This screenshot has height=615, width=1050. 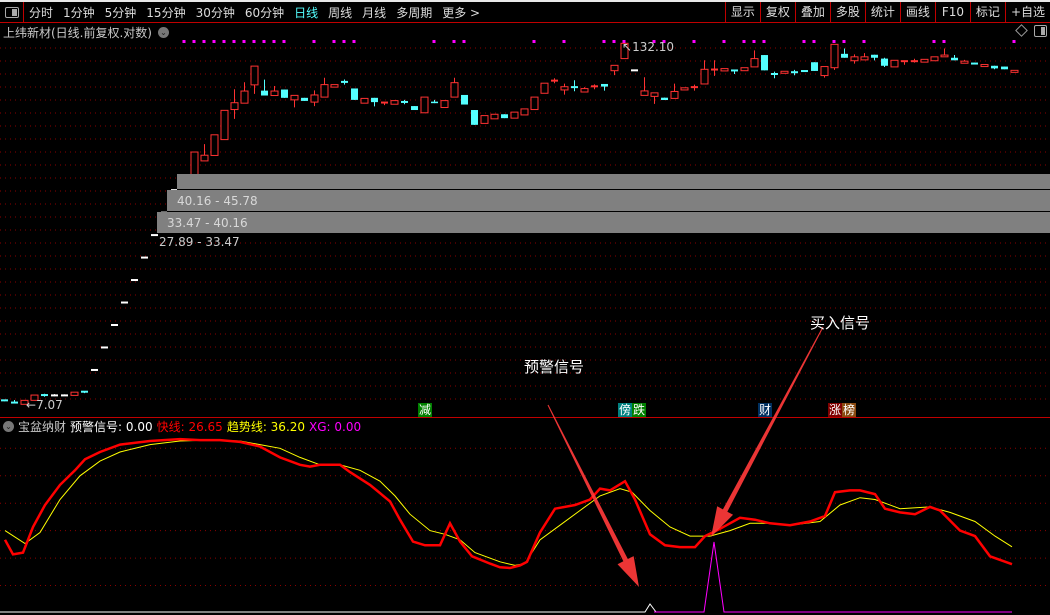 I want to click on low-price-value: 7.07, so click(x=49, y=405).